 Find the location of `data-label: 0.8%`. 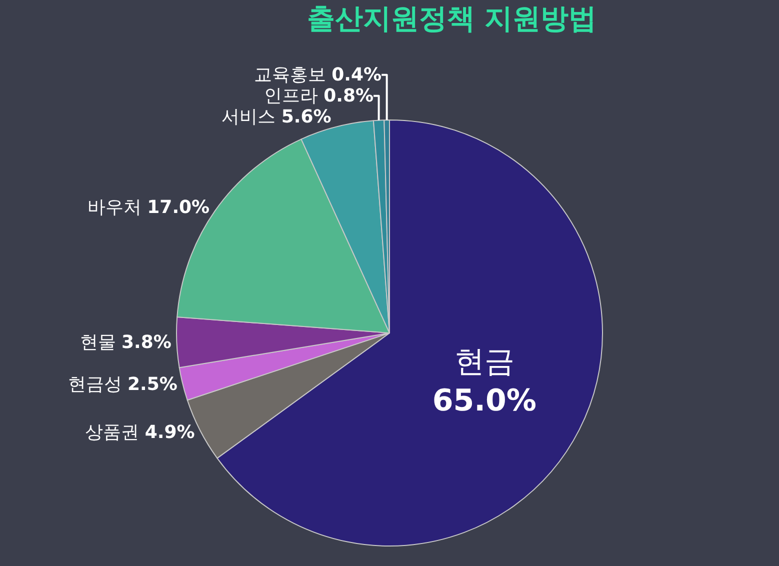

data-label: 0.8% is located at coordinates (349, 95).